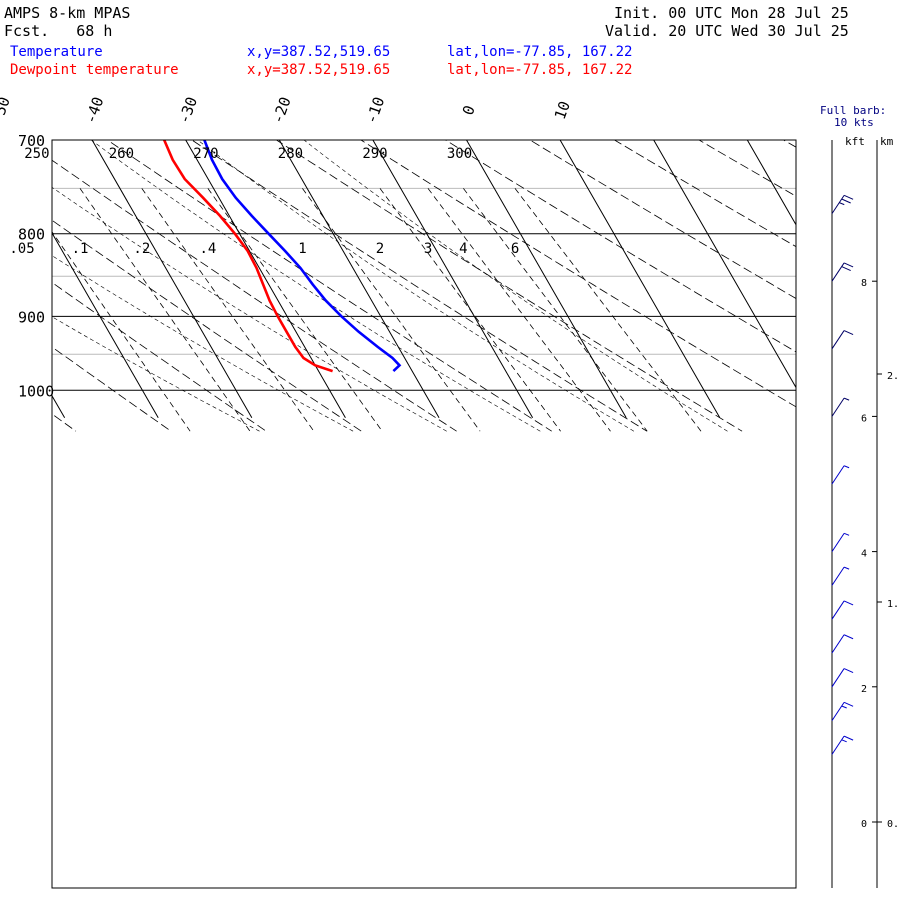  Describe the element at coordinates (853, 110) in the screenshot. I see `wind-panel-title: Full barb:` at that location.